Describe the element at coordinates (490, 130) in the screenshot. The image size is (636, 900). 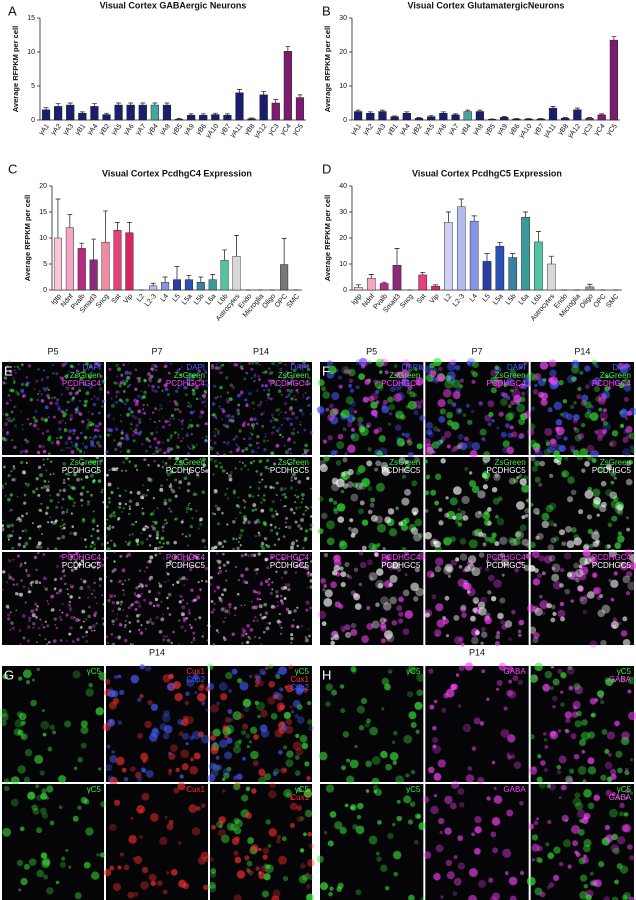
I see `x-tick-label: γB5` at that location.